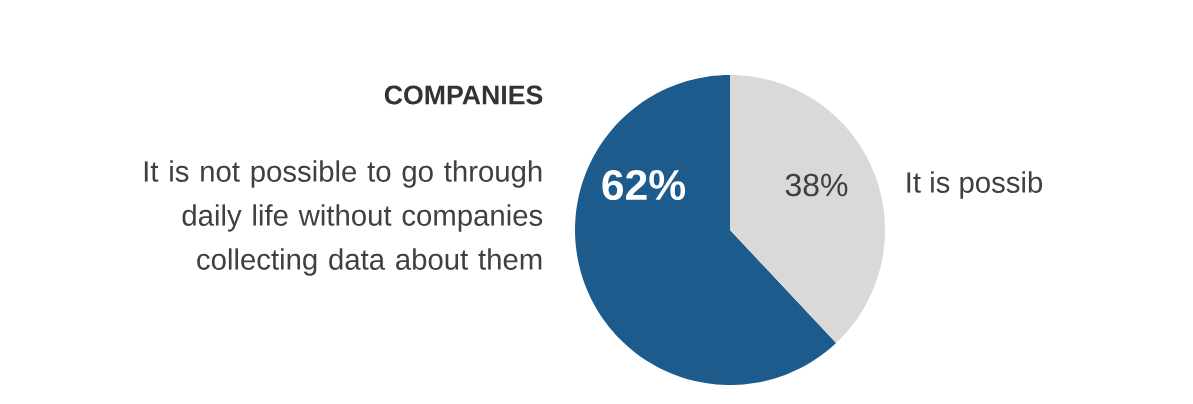 Image resolution: width=1193 pixels, height=404 pixels. Describe the element at coordinates (975, 185) in the screenshot. I see `slice-label: It is possib` at that location.